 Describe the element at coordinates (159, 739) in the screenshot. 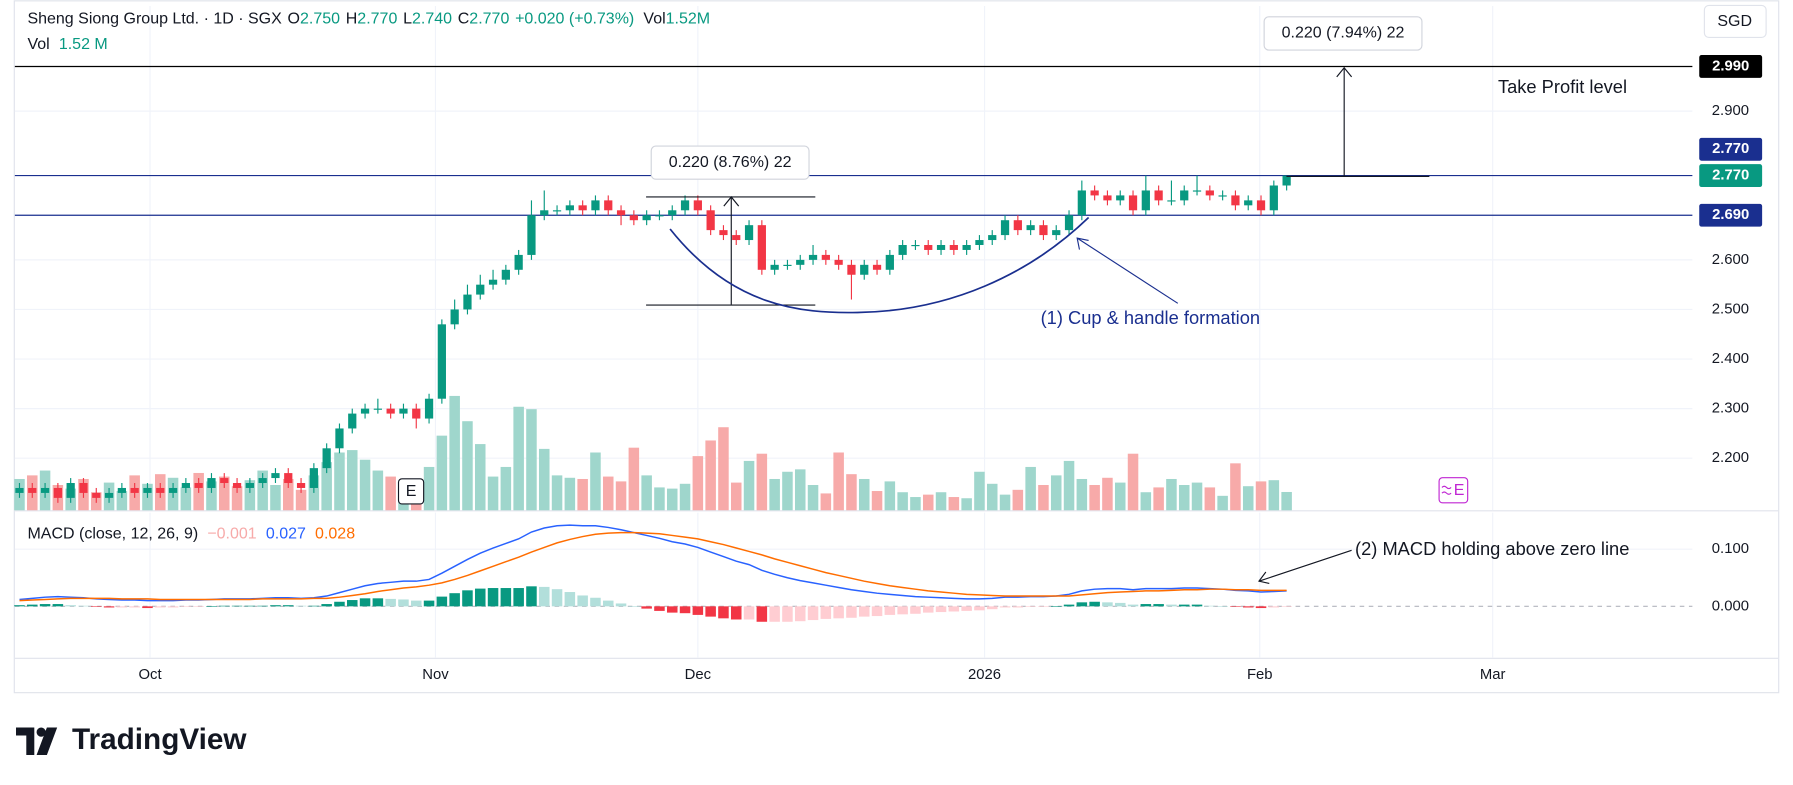

I see `logo-text: TradingView` at that location.